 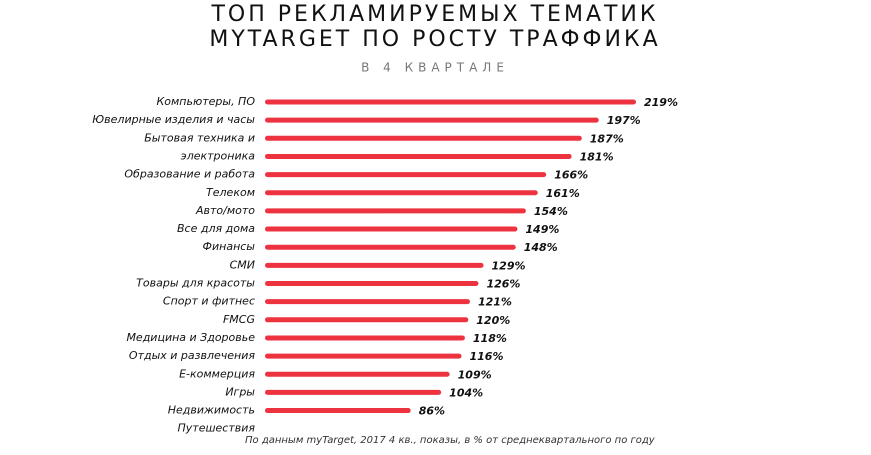 I want to click on value-label: 149%, so click(x=542, y=229).